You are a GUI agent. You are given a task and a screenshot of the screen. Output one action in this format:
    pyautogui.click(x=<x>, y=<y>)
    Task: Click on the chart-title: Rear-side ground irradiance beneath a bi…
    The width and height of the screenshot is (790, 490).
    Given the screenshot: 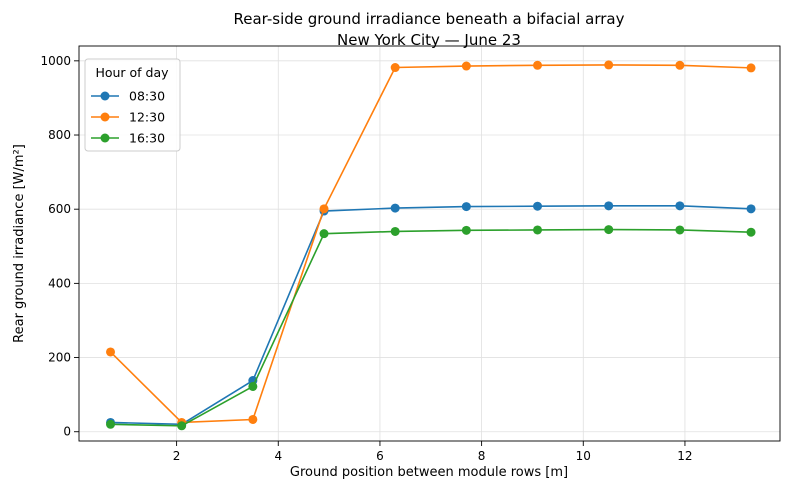 What is the action you would take?
    pyautogui.click(x=428, y=19)
    